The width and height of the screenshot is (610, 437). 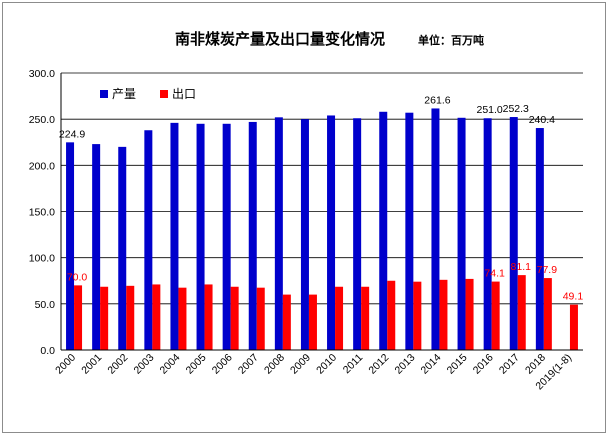 I want to click on data-label-production: 251.0, so click(x=490, y=110).